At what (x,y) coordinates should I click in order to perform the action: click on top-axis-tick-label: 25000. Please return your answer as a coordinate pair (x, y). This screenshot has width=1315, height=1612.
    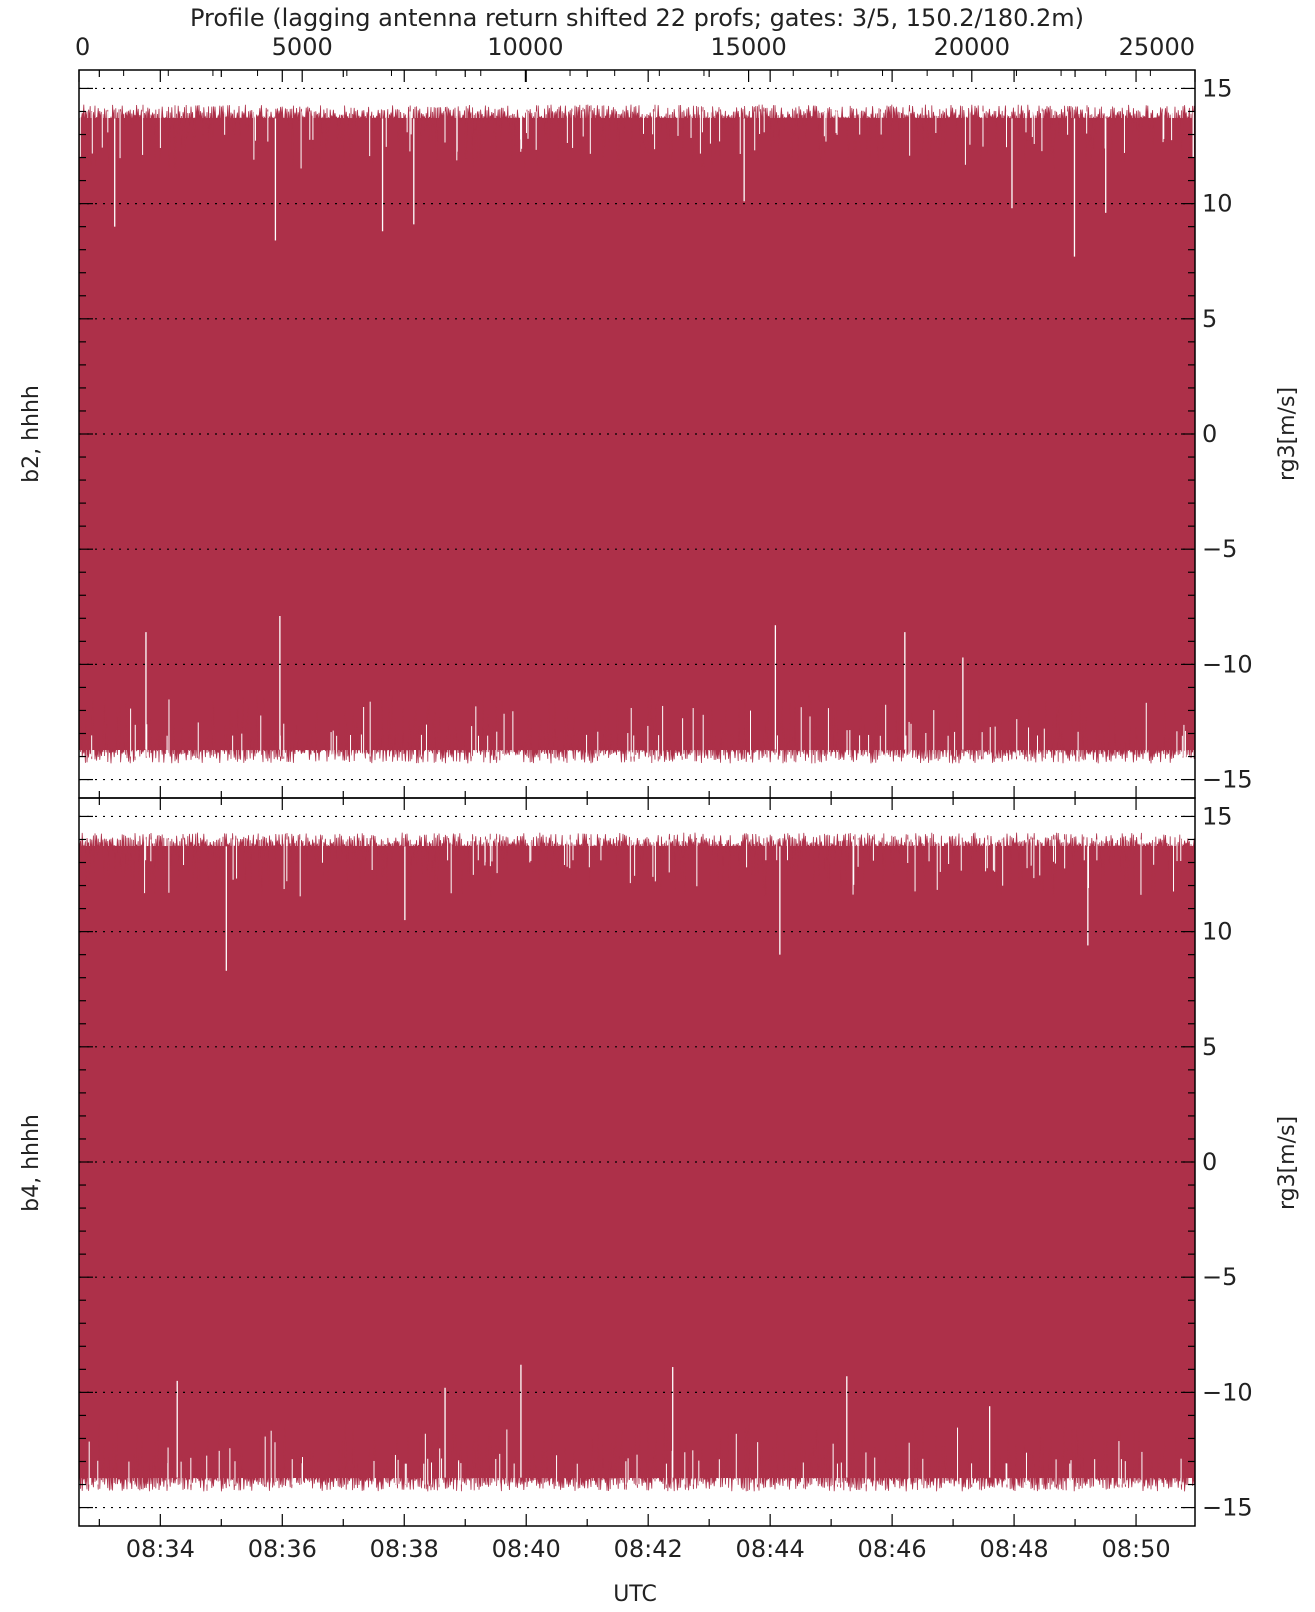
    Looking at the image, I should click on (1157, 47).